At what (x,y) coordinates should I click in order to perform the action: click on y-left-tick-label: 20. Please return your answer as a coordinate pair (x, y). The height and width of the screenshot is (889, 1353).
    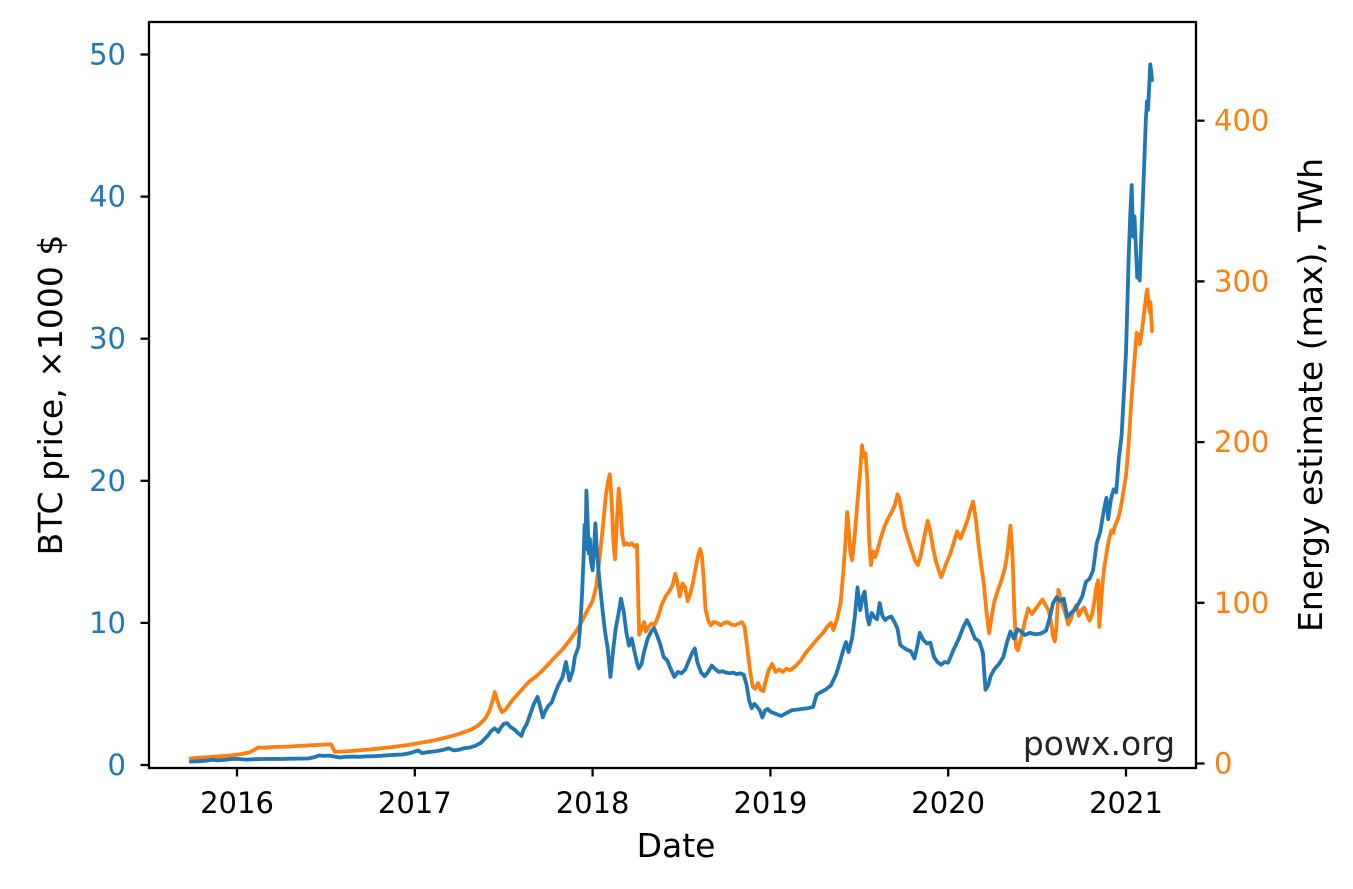
    Looking at the image, I should click on (107, 481).